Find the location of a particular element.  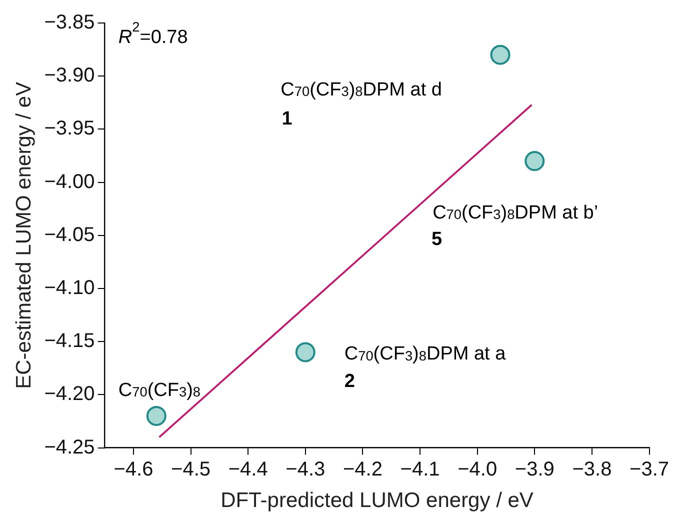

x-tick-label: −4.4 is located at coordinates (248, 469).